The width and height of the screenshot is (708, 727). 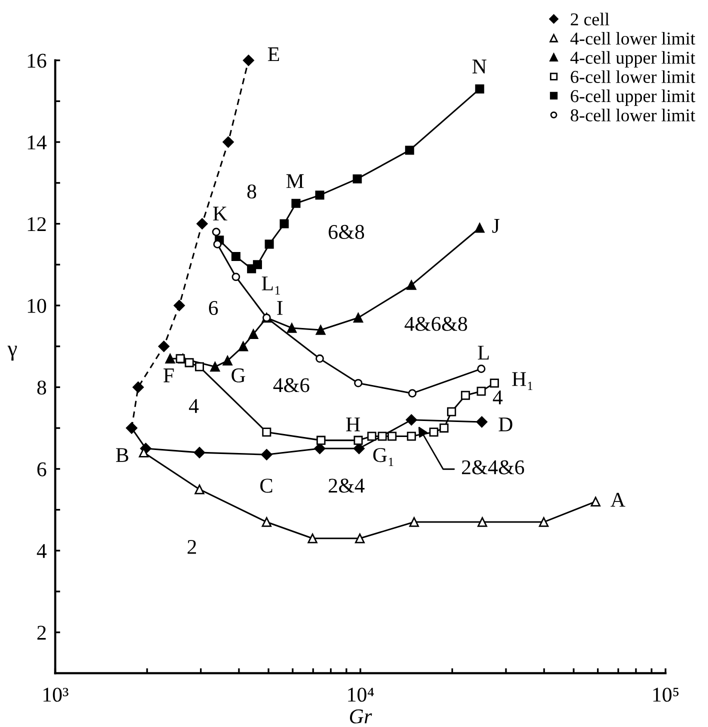 What do you see at coordinates (361, 716) in the screenshot?
I see `x-axis-title: Gr` at bounding box center [361, 716].